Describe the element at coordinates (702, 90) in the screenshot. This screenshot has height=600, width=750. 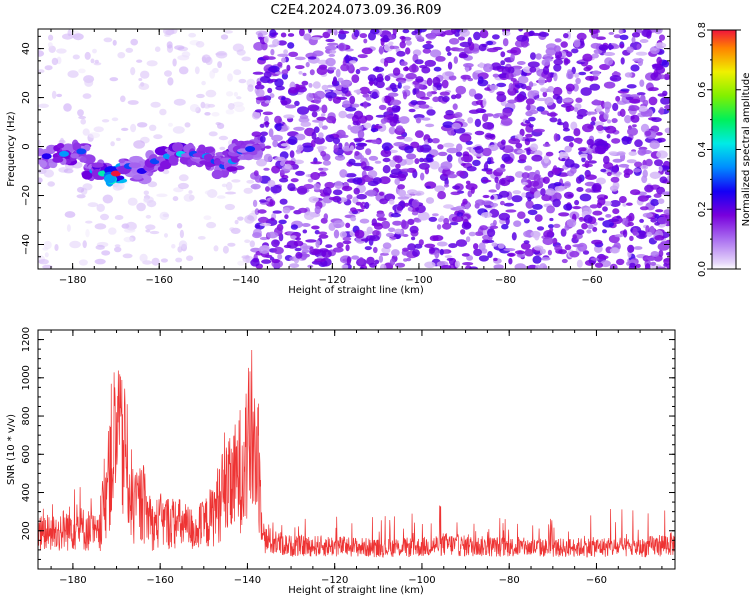
I see `colorbar-tick-label: 0.6` at that location.